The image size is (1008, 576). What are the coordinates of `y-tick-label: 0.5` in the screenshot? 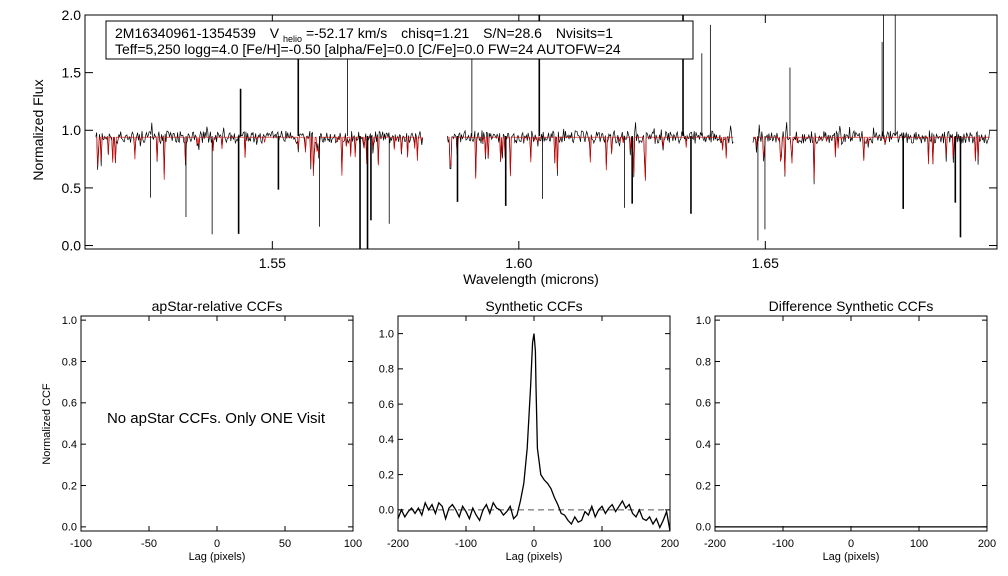 It's located at (72, 188).